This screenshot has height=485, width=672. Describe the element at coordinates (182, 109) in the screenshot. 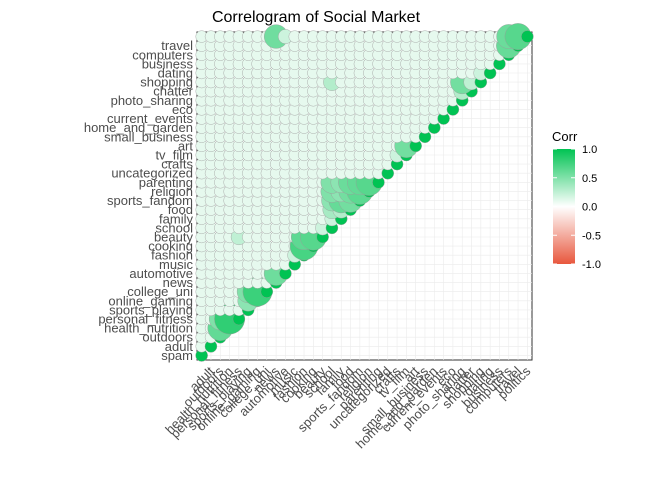

I see `y-tick-label: eco` at that location.